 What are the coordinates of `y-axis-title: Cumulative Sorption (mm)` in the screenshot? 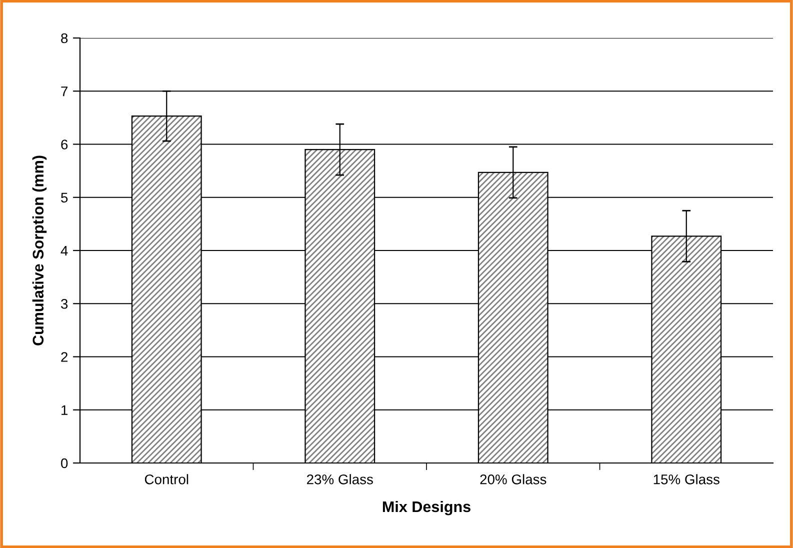 It's located at (39, 251).